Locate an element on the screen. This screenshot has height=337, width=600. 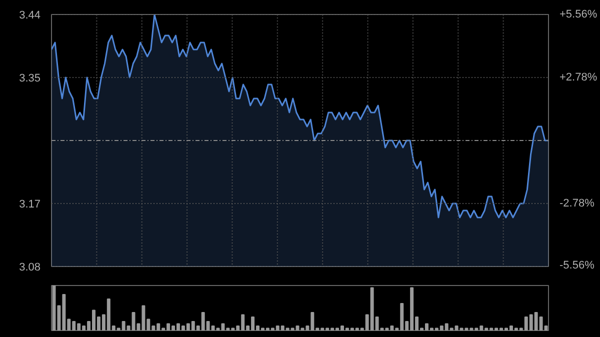
y2-tick-label: +2.78% is located at coordinates (579, 78).